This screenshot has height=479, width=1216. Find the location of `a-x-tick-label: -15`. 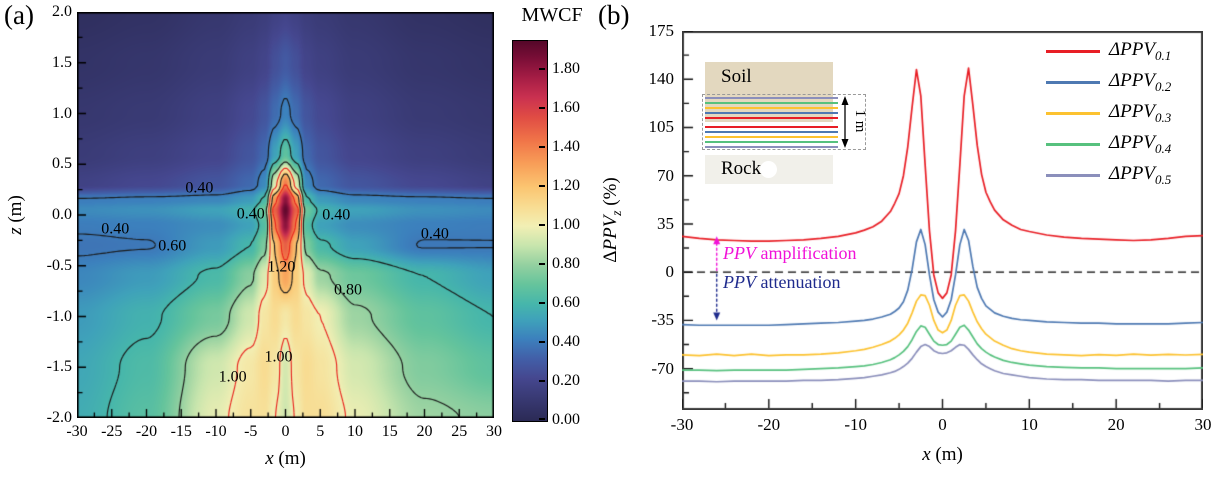

a-x-tick-label: -15 is located at coordinates (181, 431).